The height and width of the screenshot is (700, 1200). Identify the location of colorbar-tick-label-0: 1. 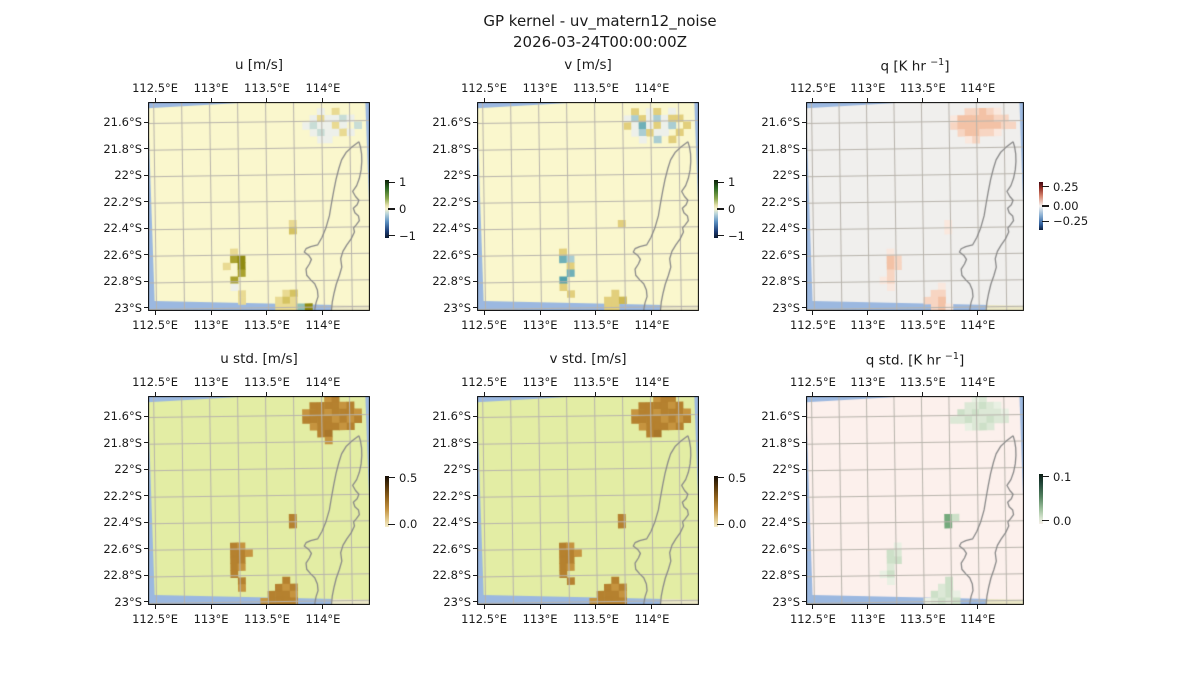
(403, 182).